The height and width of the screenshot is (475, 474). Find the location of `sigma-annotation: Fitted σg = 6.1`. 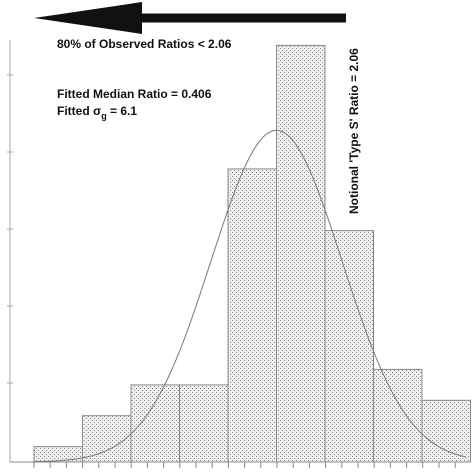

sigma-annotation: Fitted σg = 6.1 is located at coordinates (97, 112).